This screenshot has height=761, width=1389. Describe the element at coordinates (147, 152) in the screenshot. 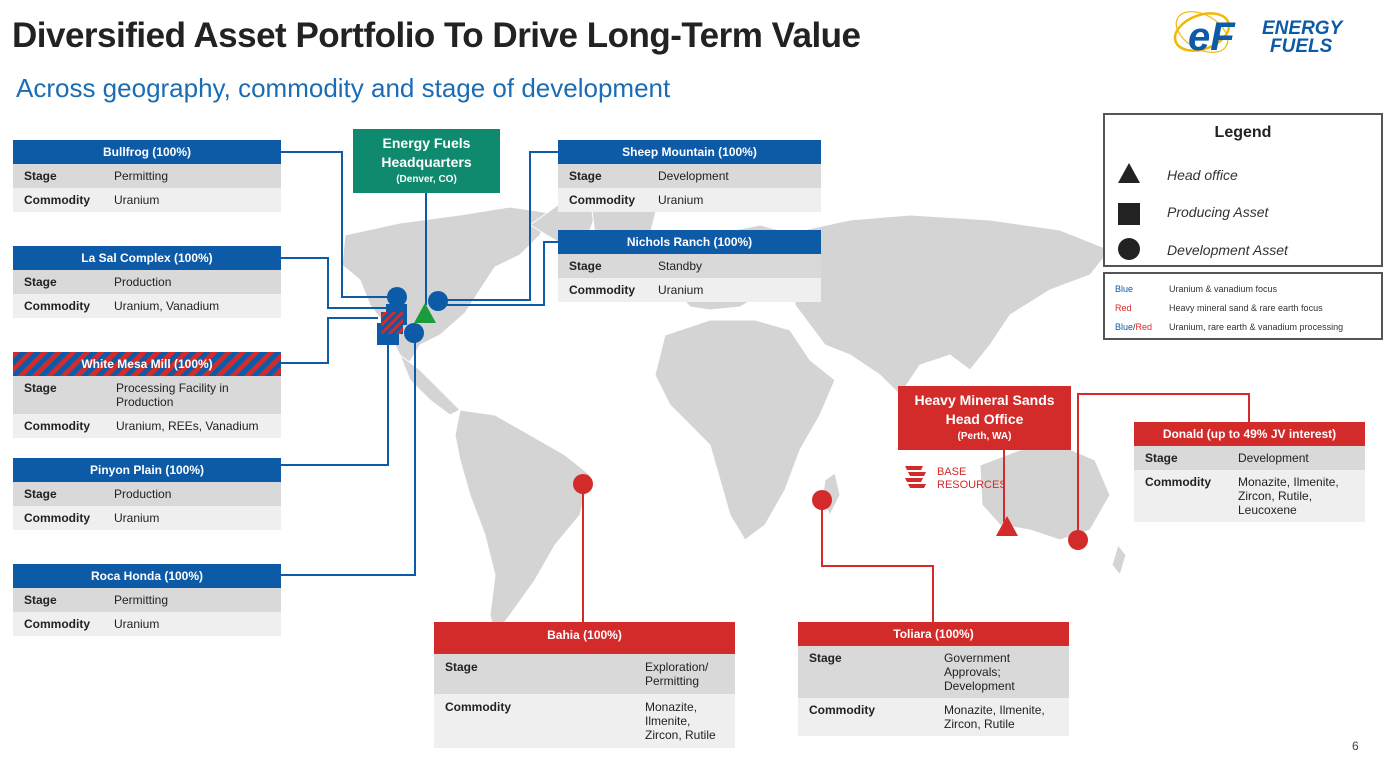

I see `asset-name: Bullfrog (100%)` at that location.